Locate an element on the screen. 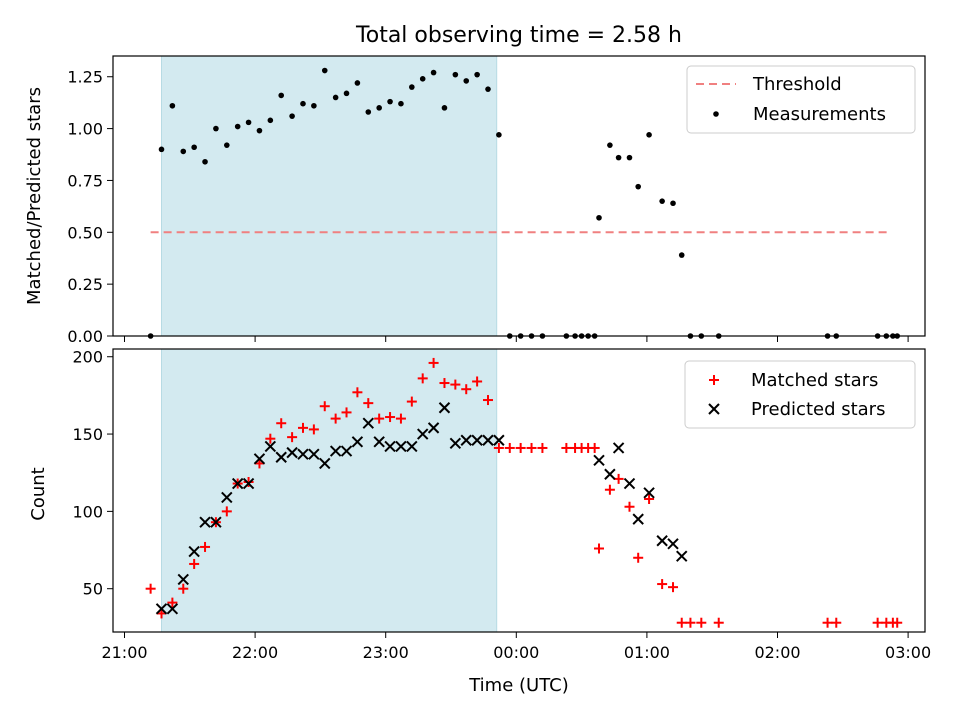 This screenshot has width=960, height=724. ratio-y-tick-label: 1.25 is located at coordinates (85, 77).